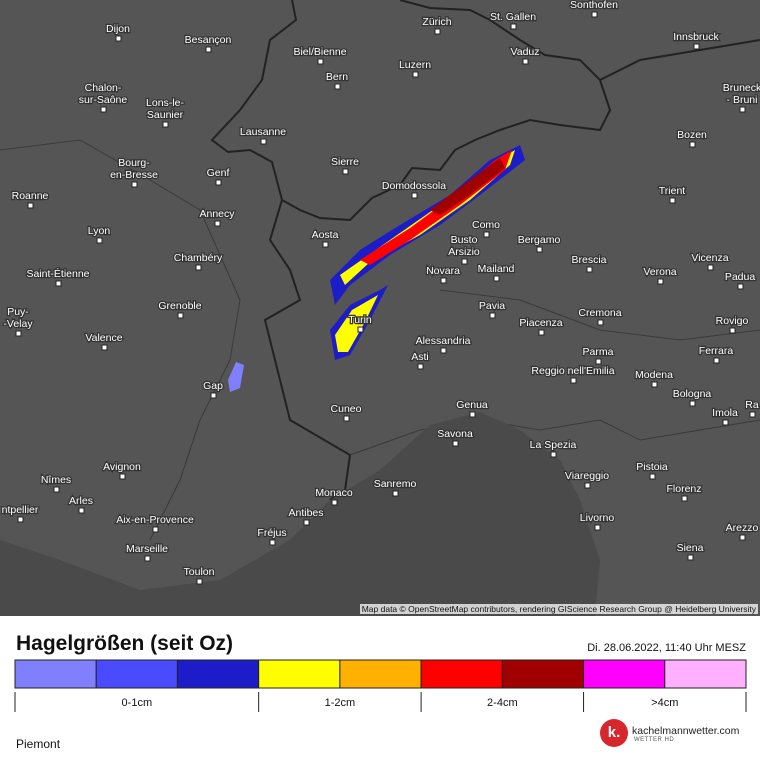  Describe the element at coordinates (652, 467) in the screenshot. I see `city-label: Pistoia` at that location.